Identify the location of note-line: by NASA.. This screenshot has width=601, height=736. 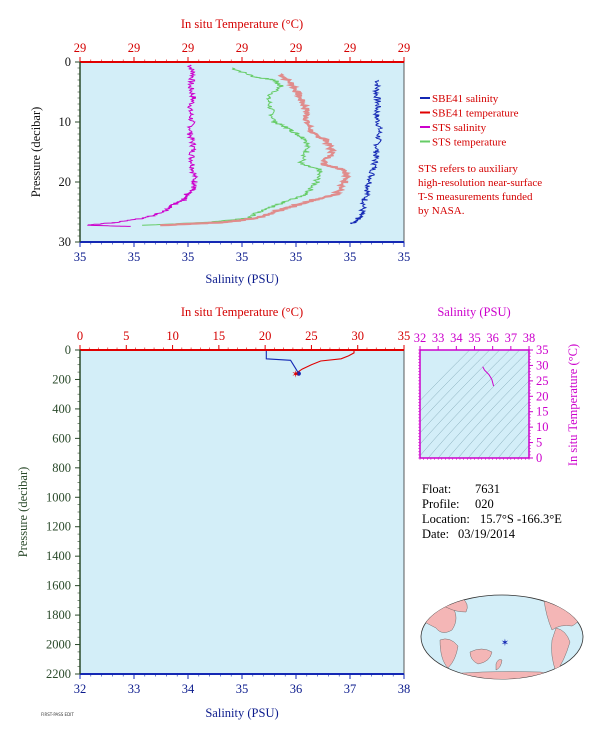
(441, 211).